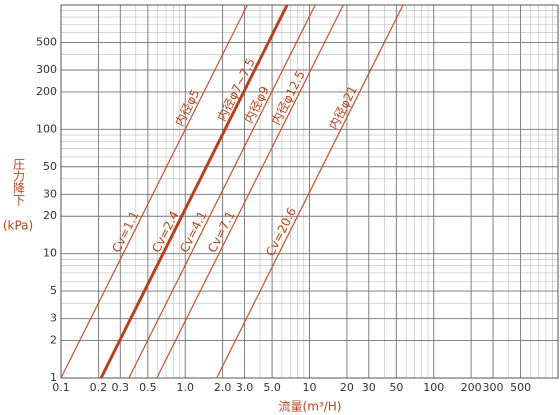  Describe the element at coordinates (46, 41) in the screenshot. I see `y-tick-label: 500` at that location.